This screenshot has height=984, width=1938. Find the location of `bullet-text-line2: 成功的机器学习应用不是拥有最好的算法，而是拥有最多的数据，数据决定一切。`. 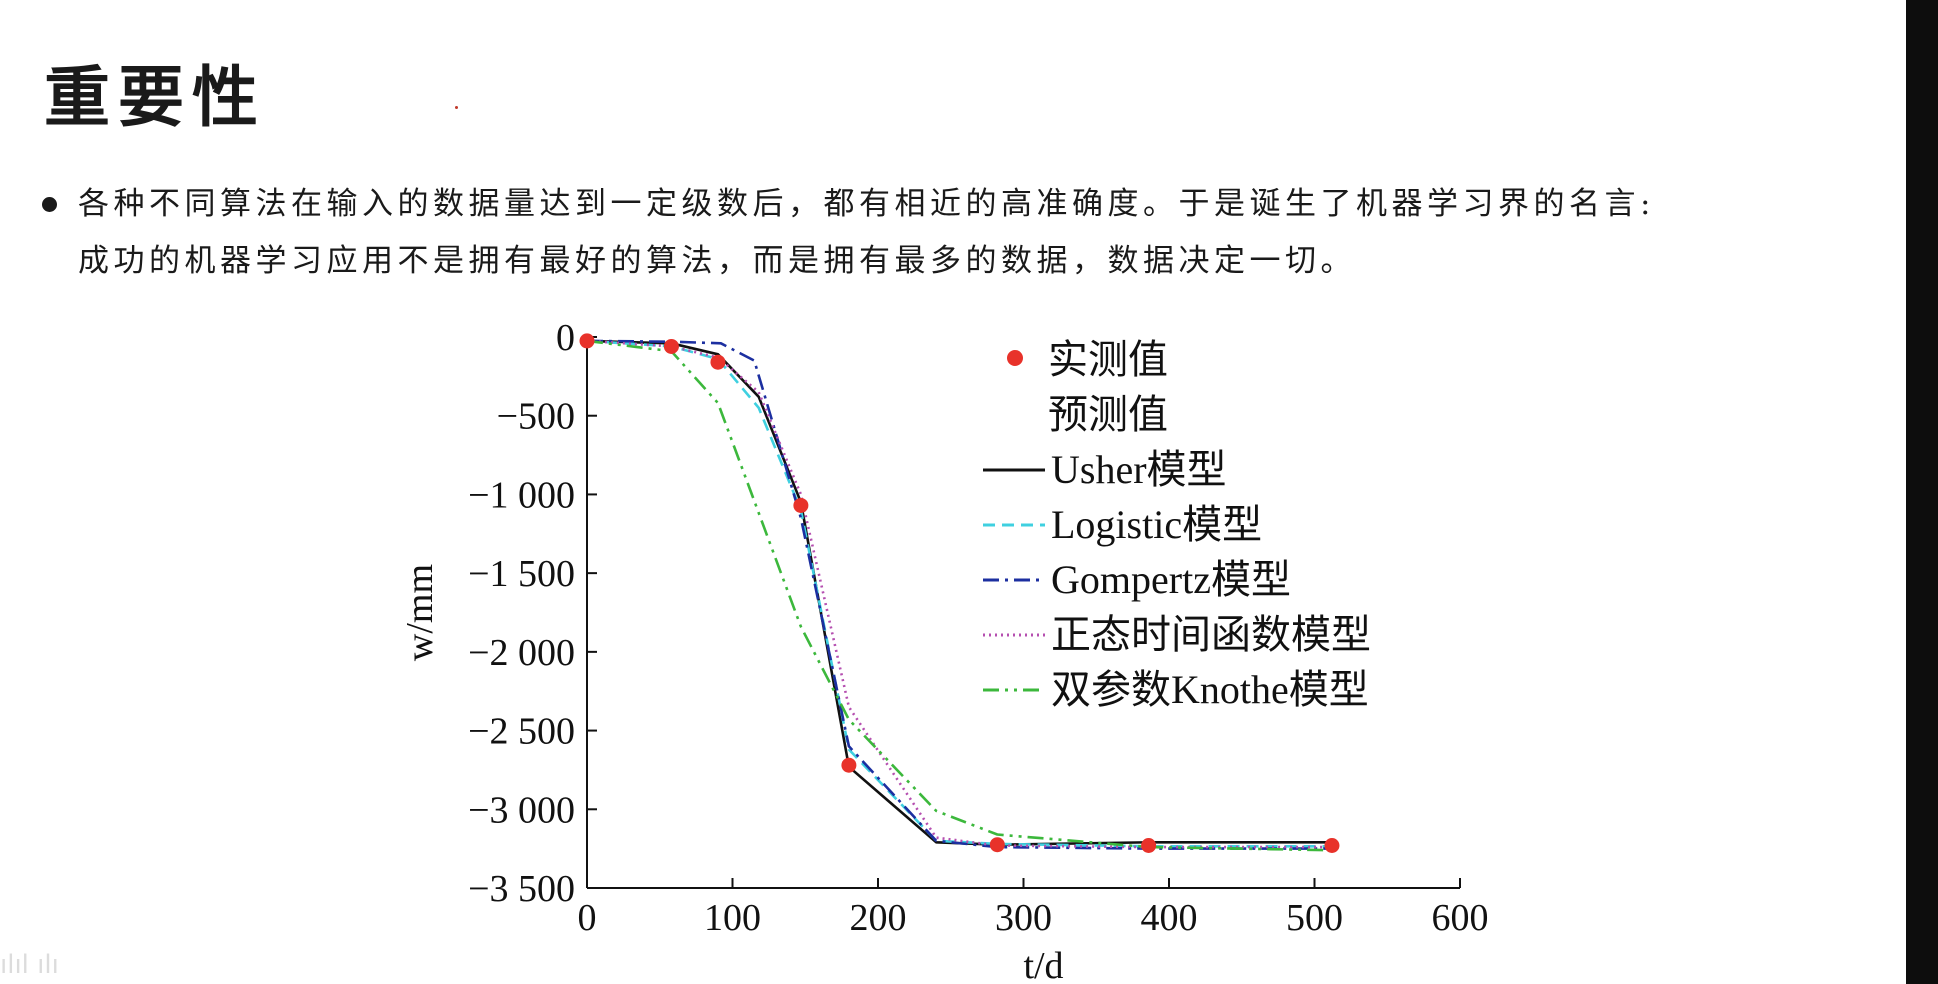

bullet-text-line2: 成功的机器学习应用不是拥有最好的算法，而是拥有最多的数据，数据决定一切。 is located at coordinates (717, 261).